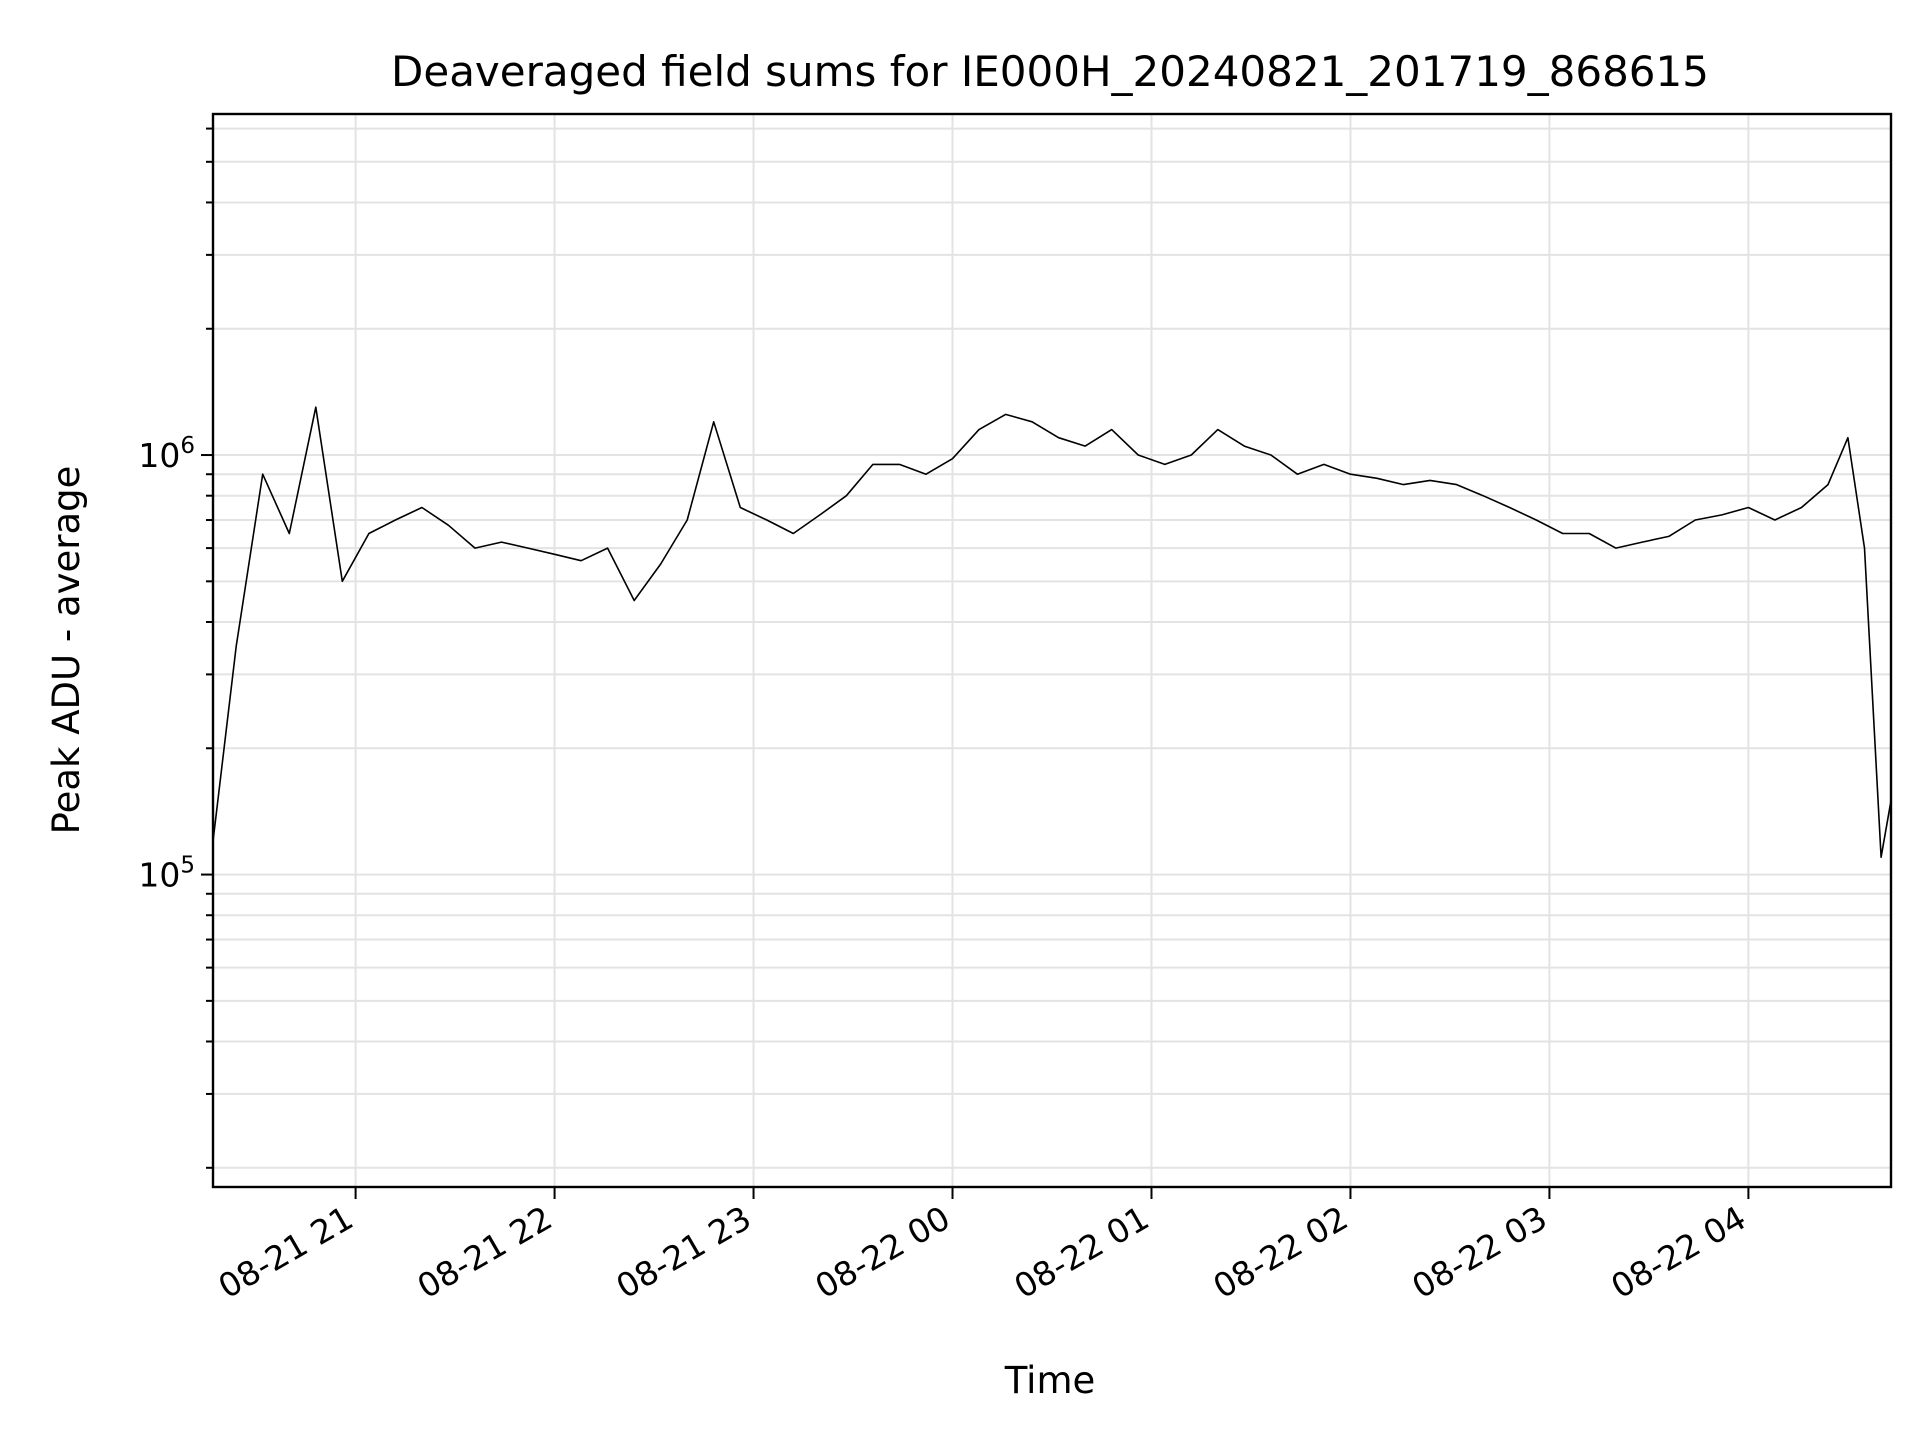 The image size is (1920, 1440). What do you see at coordinates (684, 1252) in the screenshot?
I see `x-tick-label: 08-21 23` at bounding box center [684, 1252].